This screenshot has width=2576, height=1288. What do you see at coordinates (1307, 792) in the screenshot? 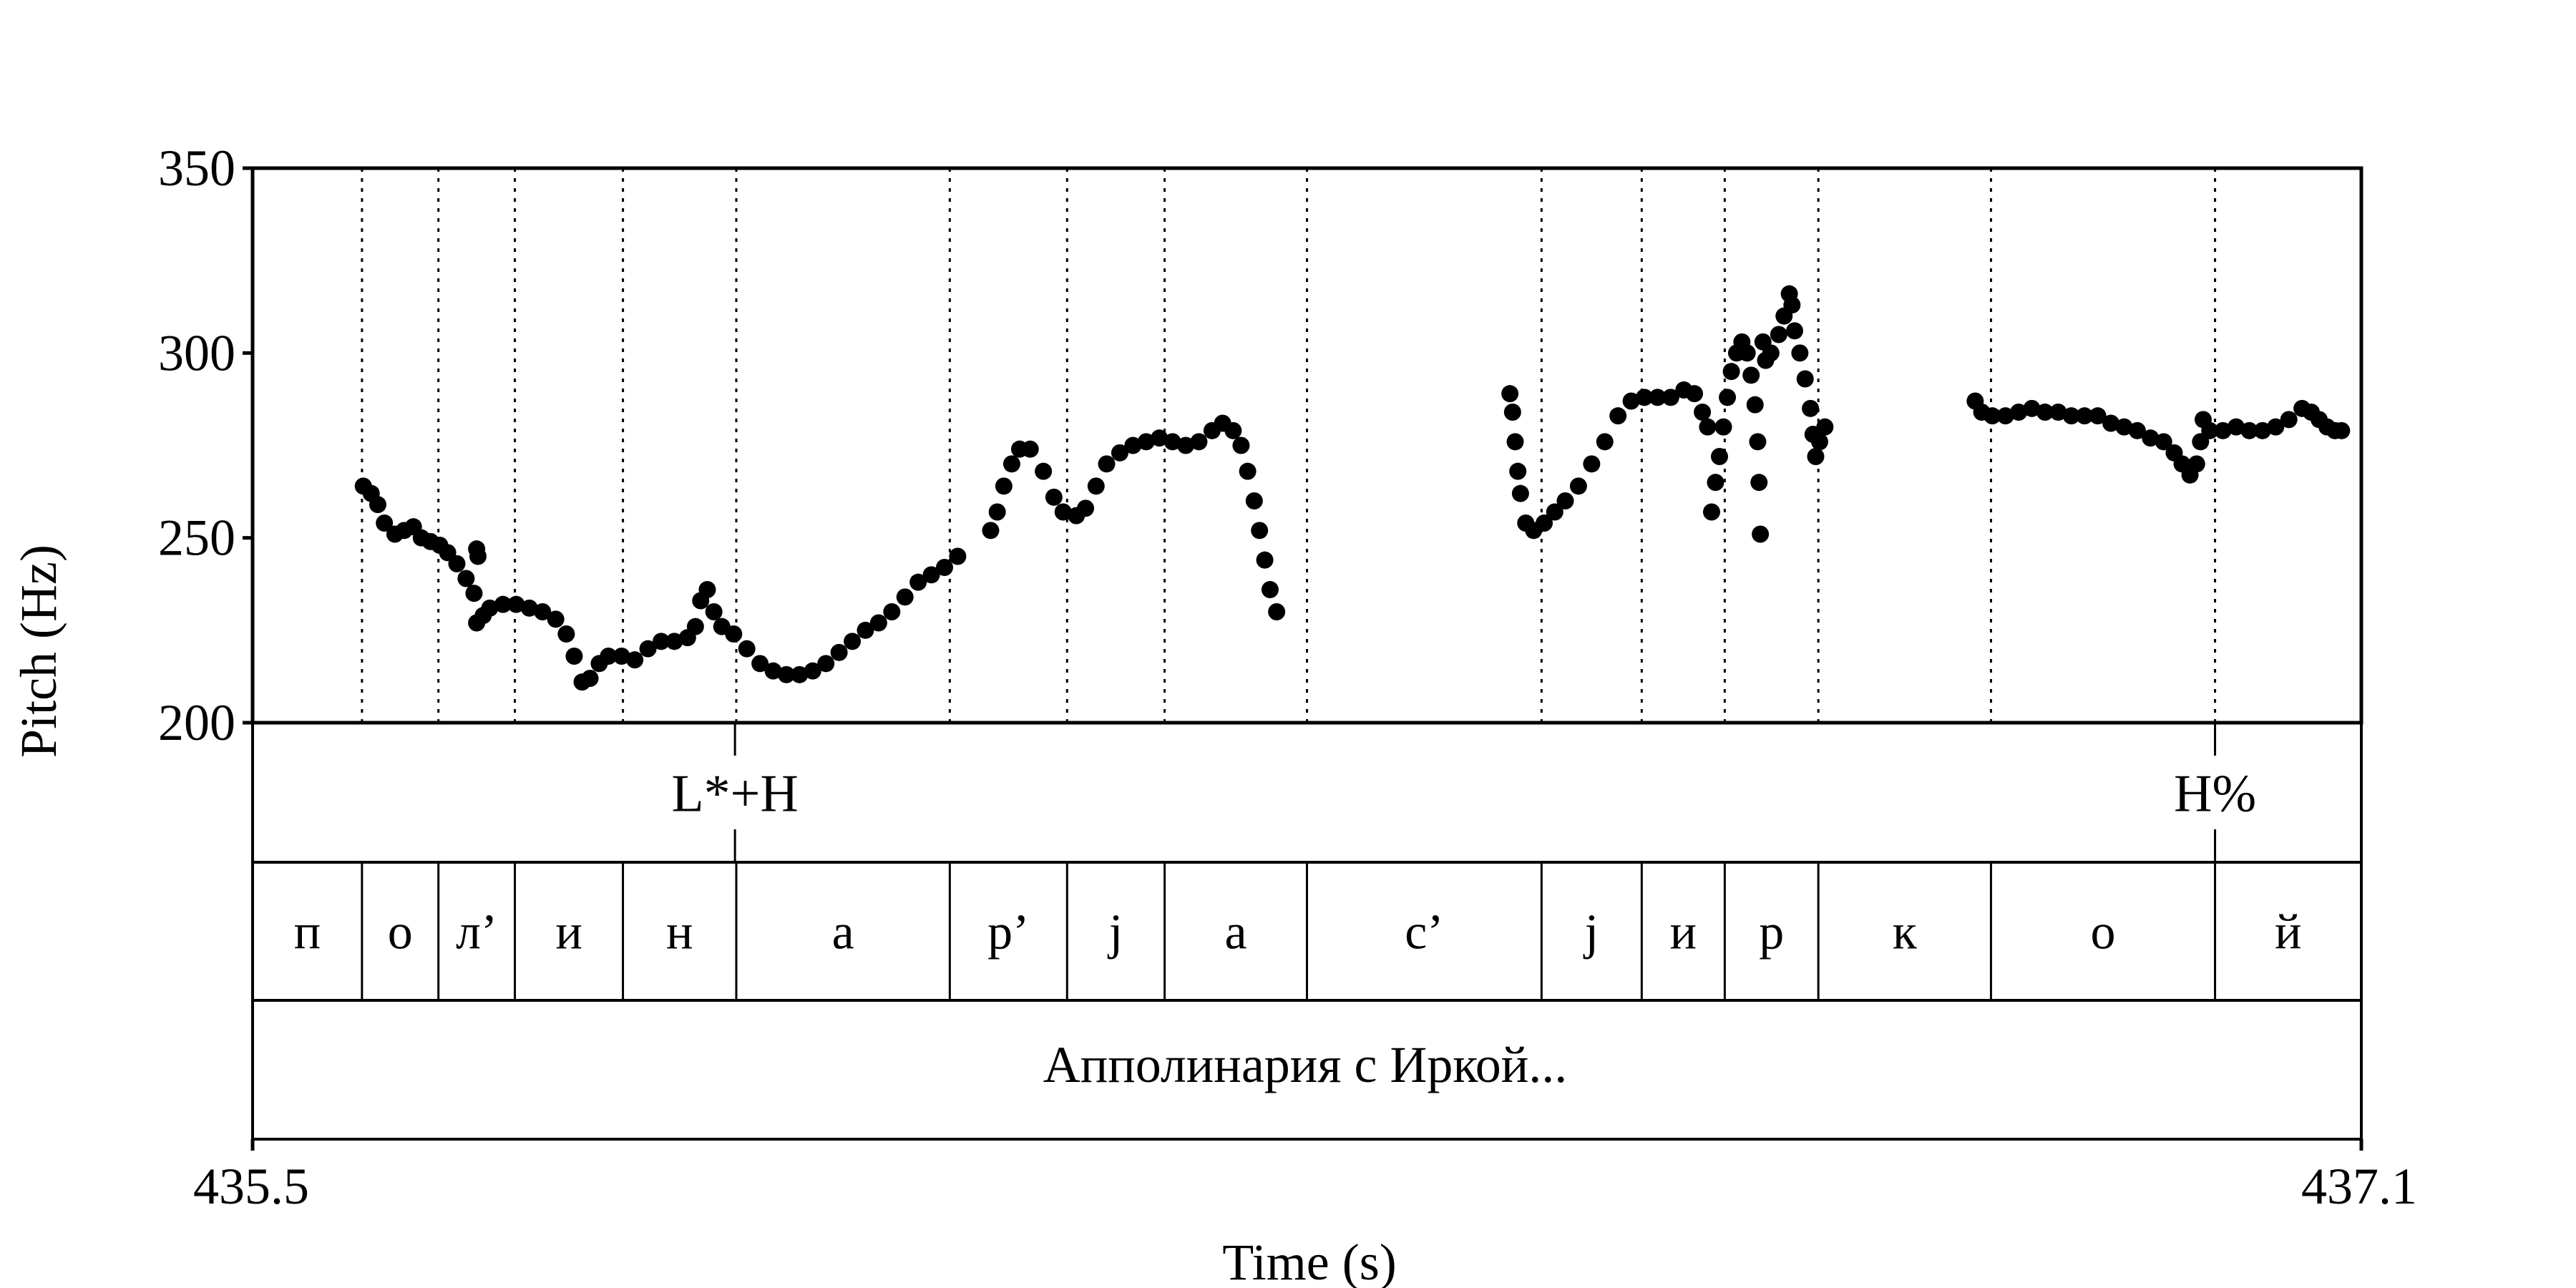
I see `tone-tier-frame` at bounding box center [1307, 792].